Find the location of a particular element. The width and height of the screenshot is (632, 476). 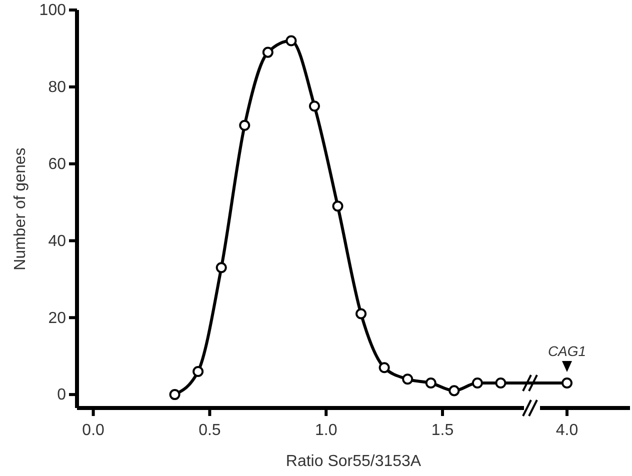

x-tick-label: 4.0 is located at coordinates (567, 430).